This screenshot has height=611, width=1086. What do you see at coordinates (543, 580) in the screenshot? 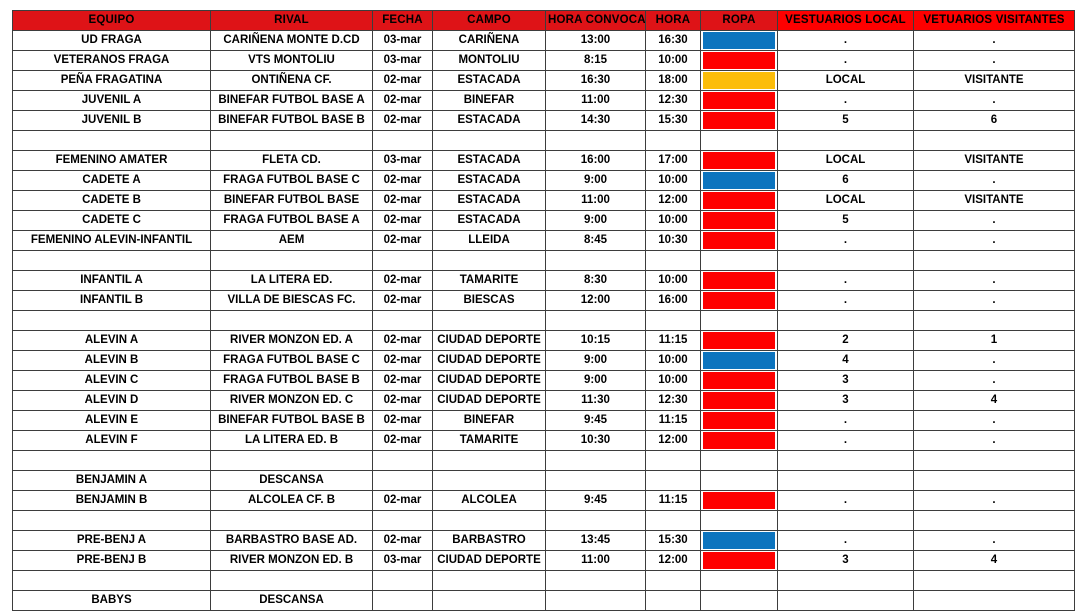
I see `separator-row` at bounding box center [543, 580].